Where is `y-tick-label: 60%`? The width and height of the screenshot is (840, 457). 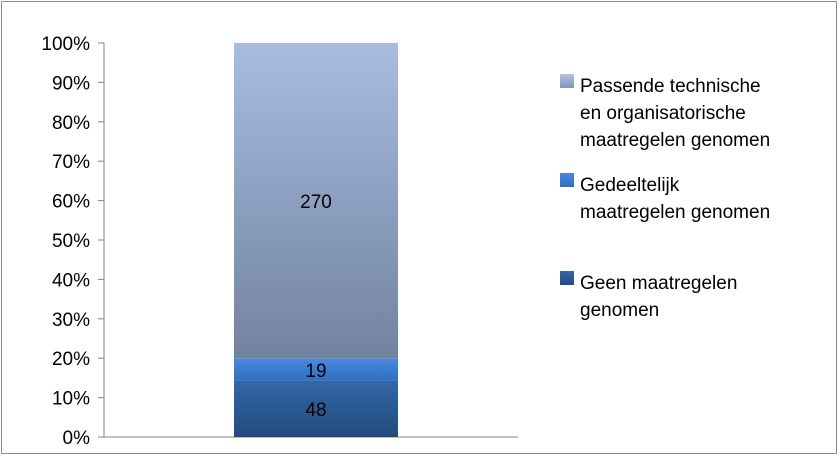
y-tick-label: 60% is located at coordinates (71, 202).